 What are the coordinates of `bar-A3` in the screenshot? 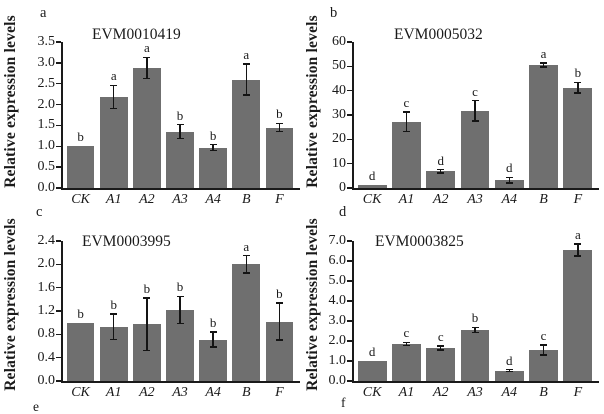 It's located at (475, 355).